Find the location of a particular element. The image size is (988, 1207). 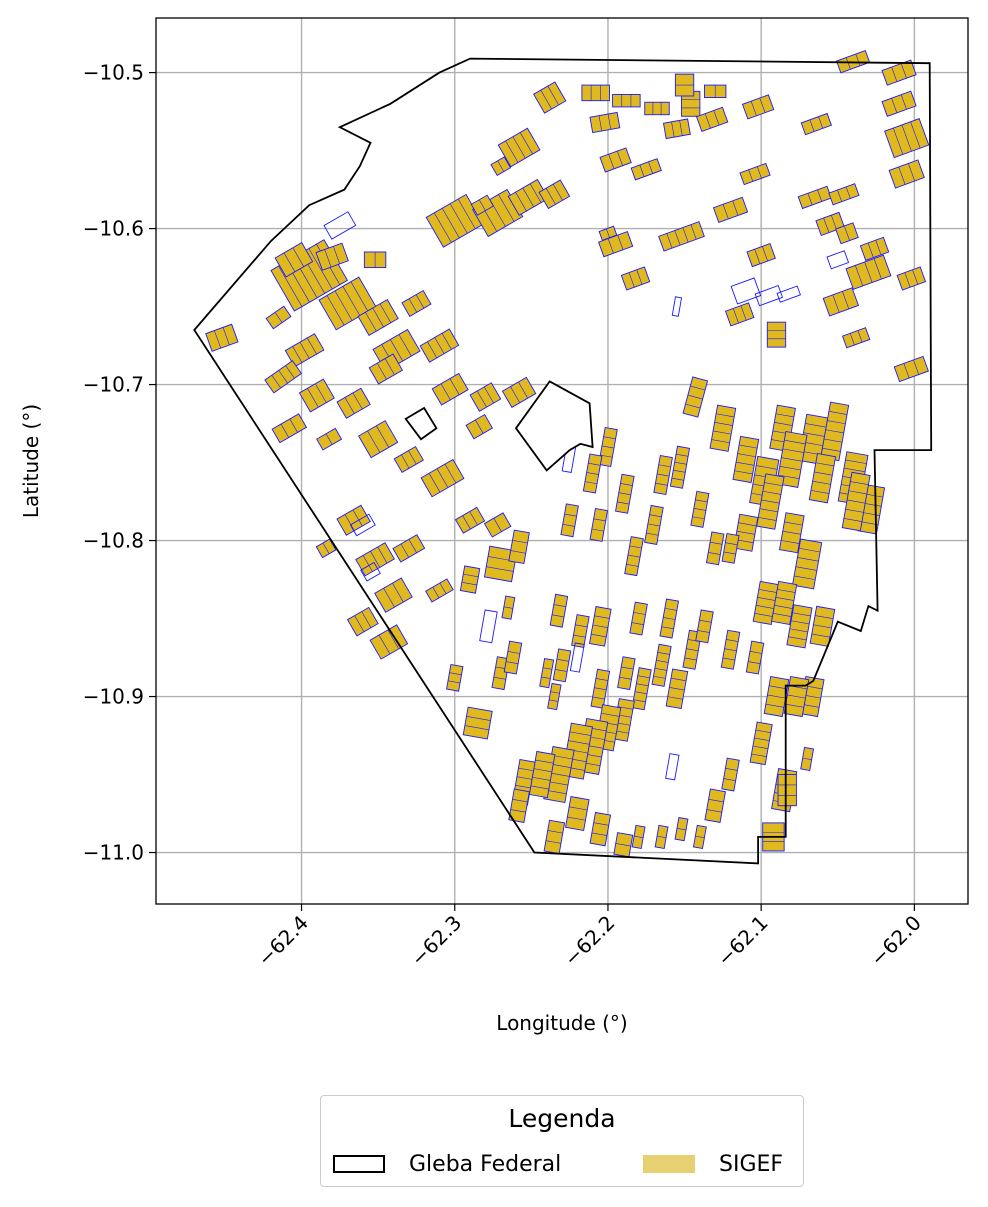

y-tick-label: −10.6 is located at coordinates (113, 229).